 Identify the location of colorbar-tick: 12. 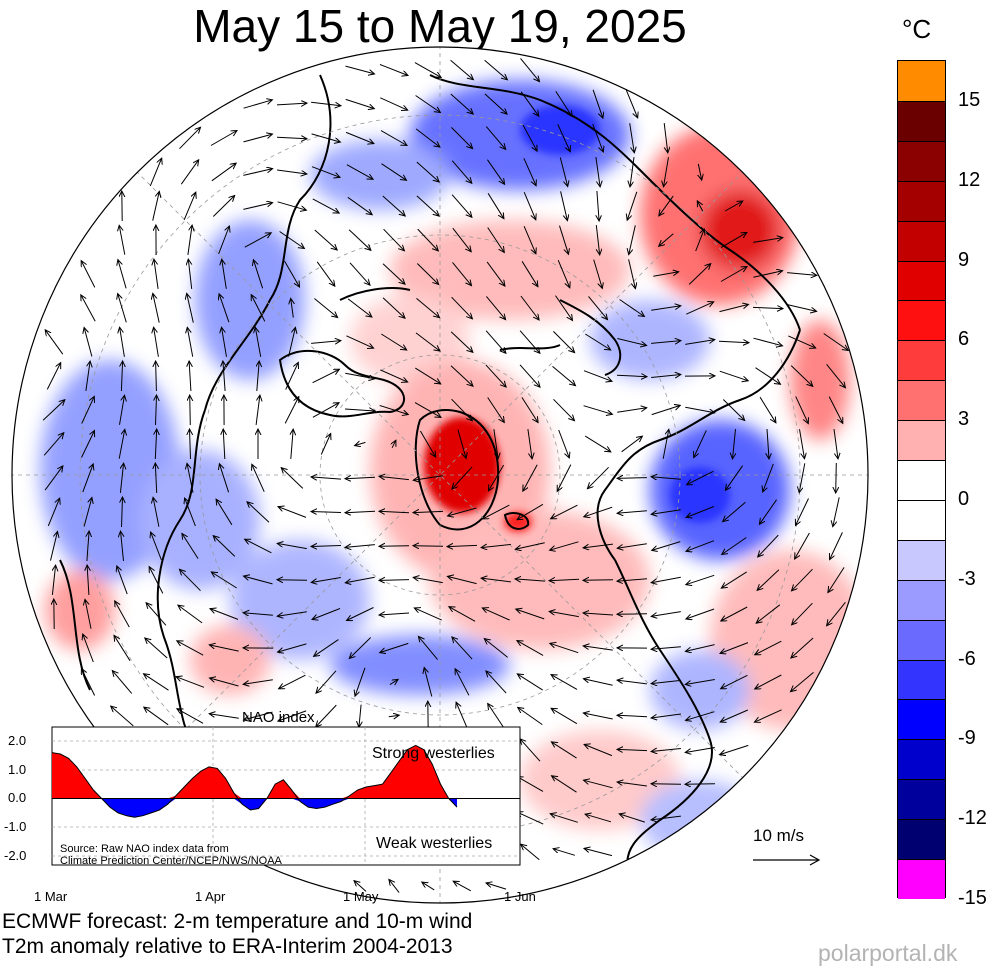
(969, 179).